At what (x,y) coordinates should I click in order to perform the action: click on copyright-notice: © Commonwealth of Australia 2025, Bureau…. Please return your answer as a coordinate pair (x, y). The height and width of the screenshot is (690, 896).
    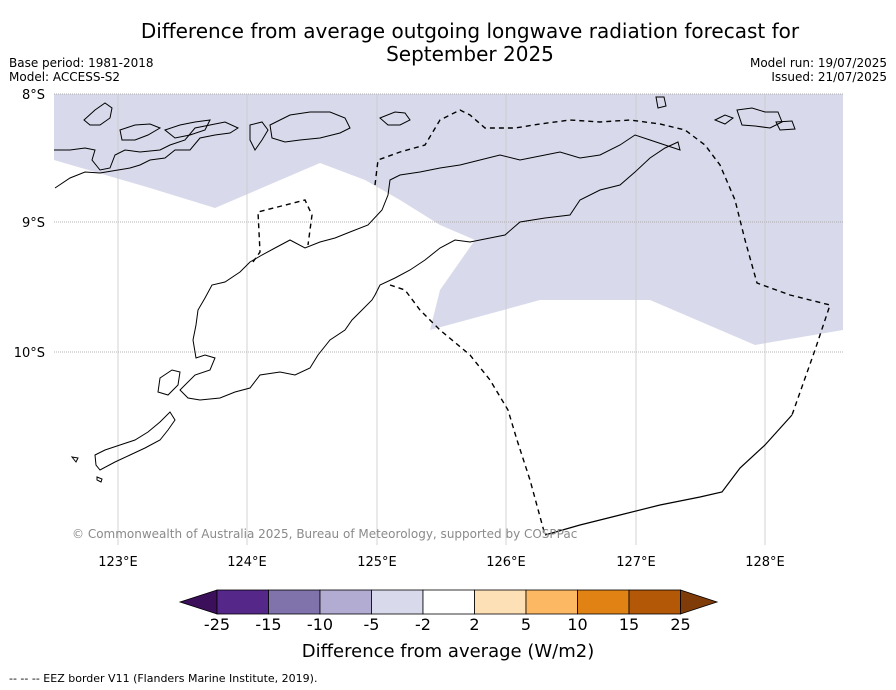
    Looking at the image, I should click on (324, 534).